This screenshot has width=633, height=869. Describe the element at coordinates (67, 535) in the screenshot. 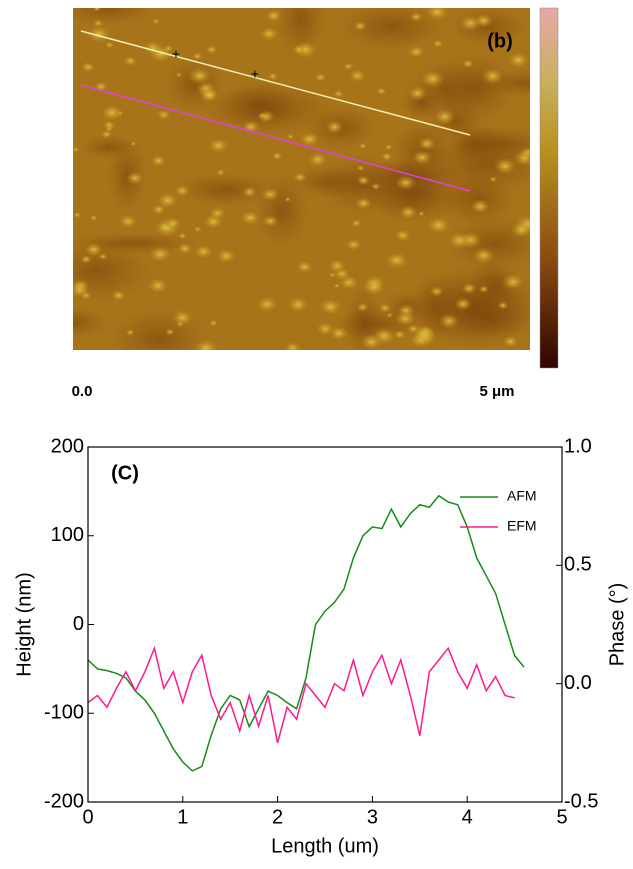

I see `y-tick-label: 100` at that location.